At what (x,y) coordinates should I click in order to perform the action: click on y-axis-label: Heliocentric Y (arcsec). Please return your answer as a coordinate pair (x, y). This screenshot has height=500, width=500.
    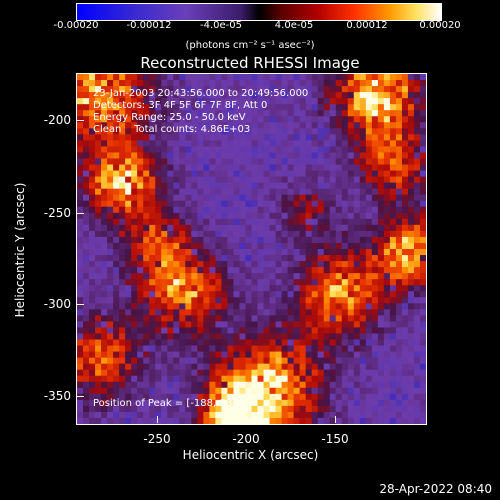
    Looking at the image, I should click on (20, 250).